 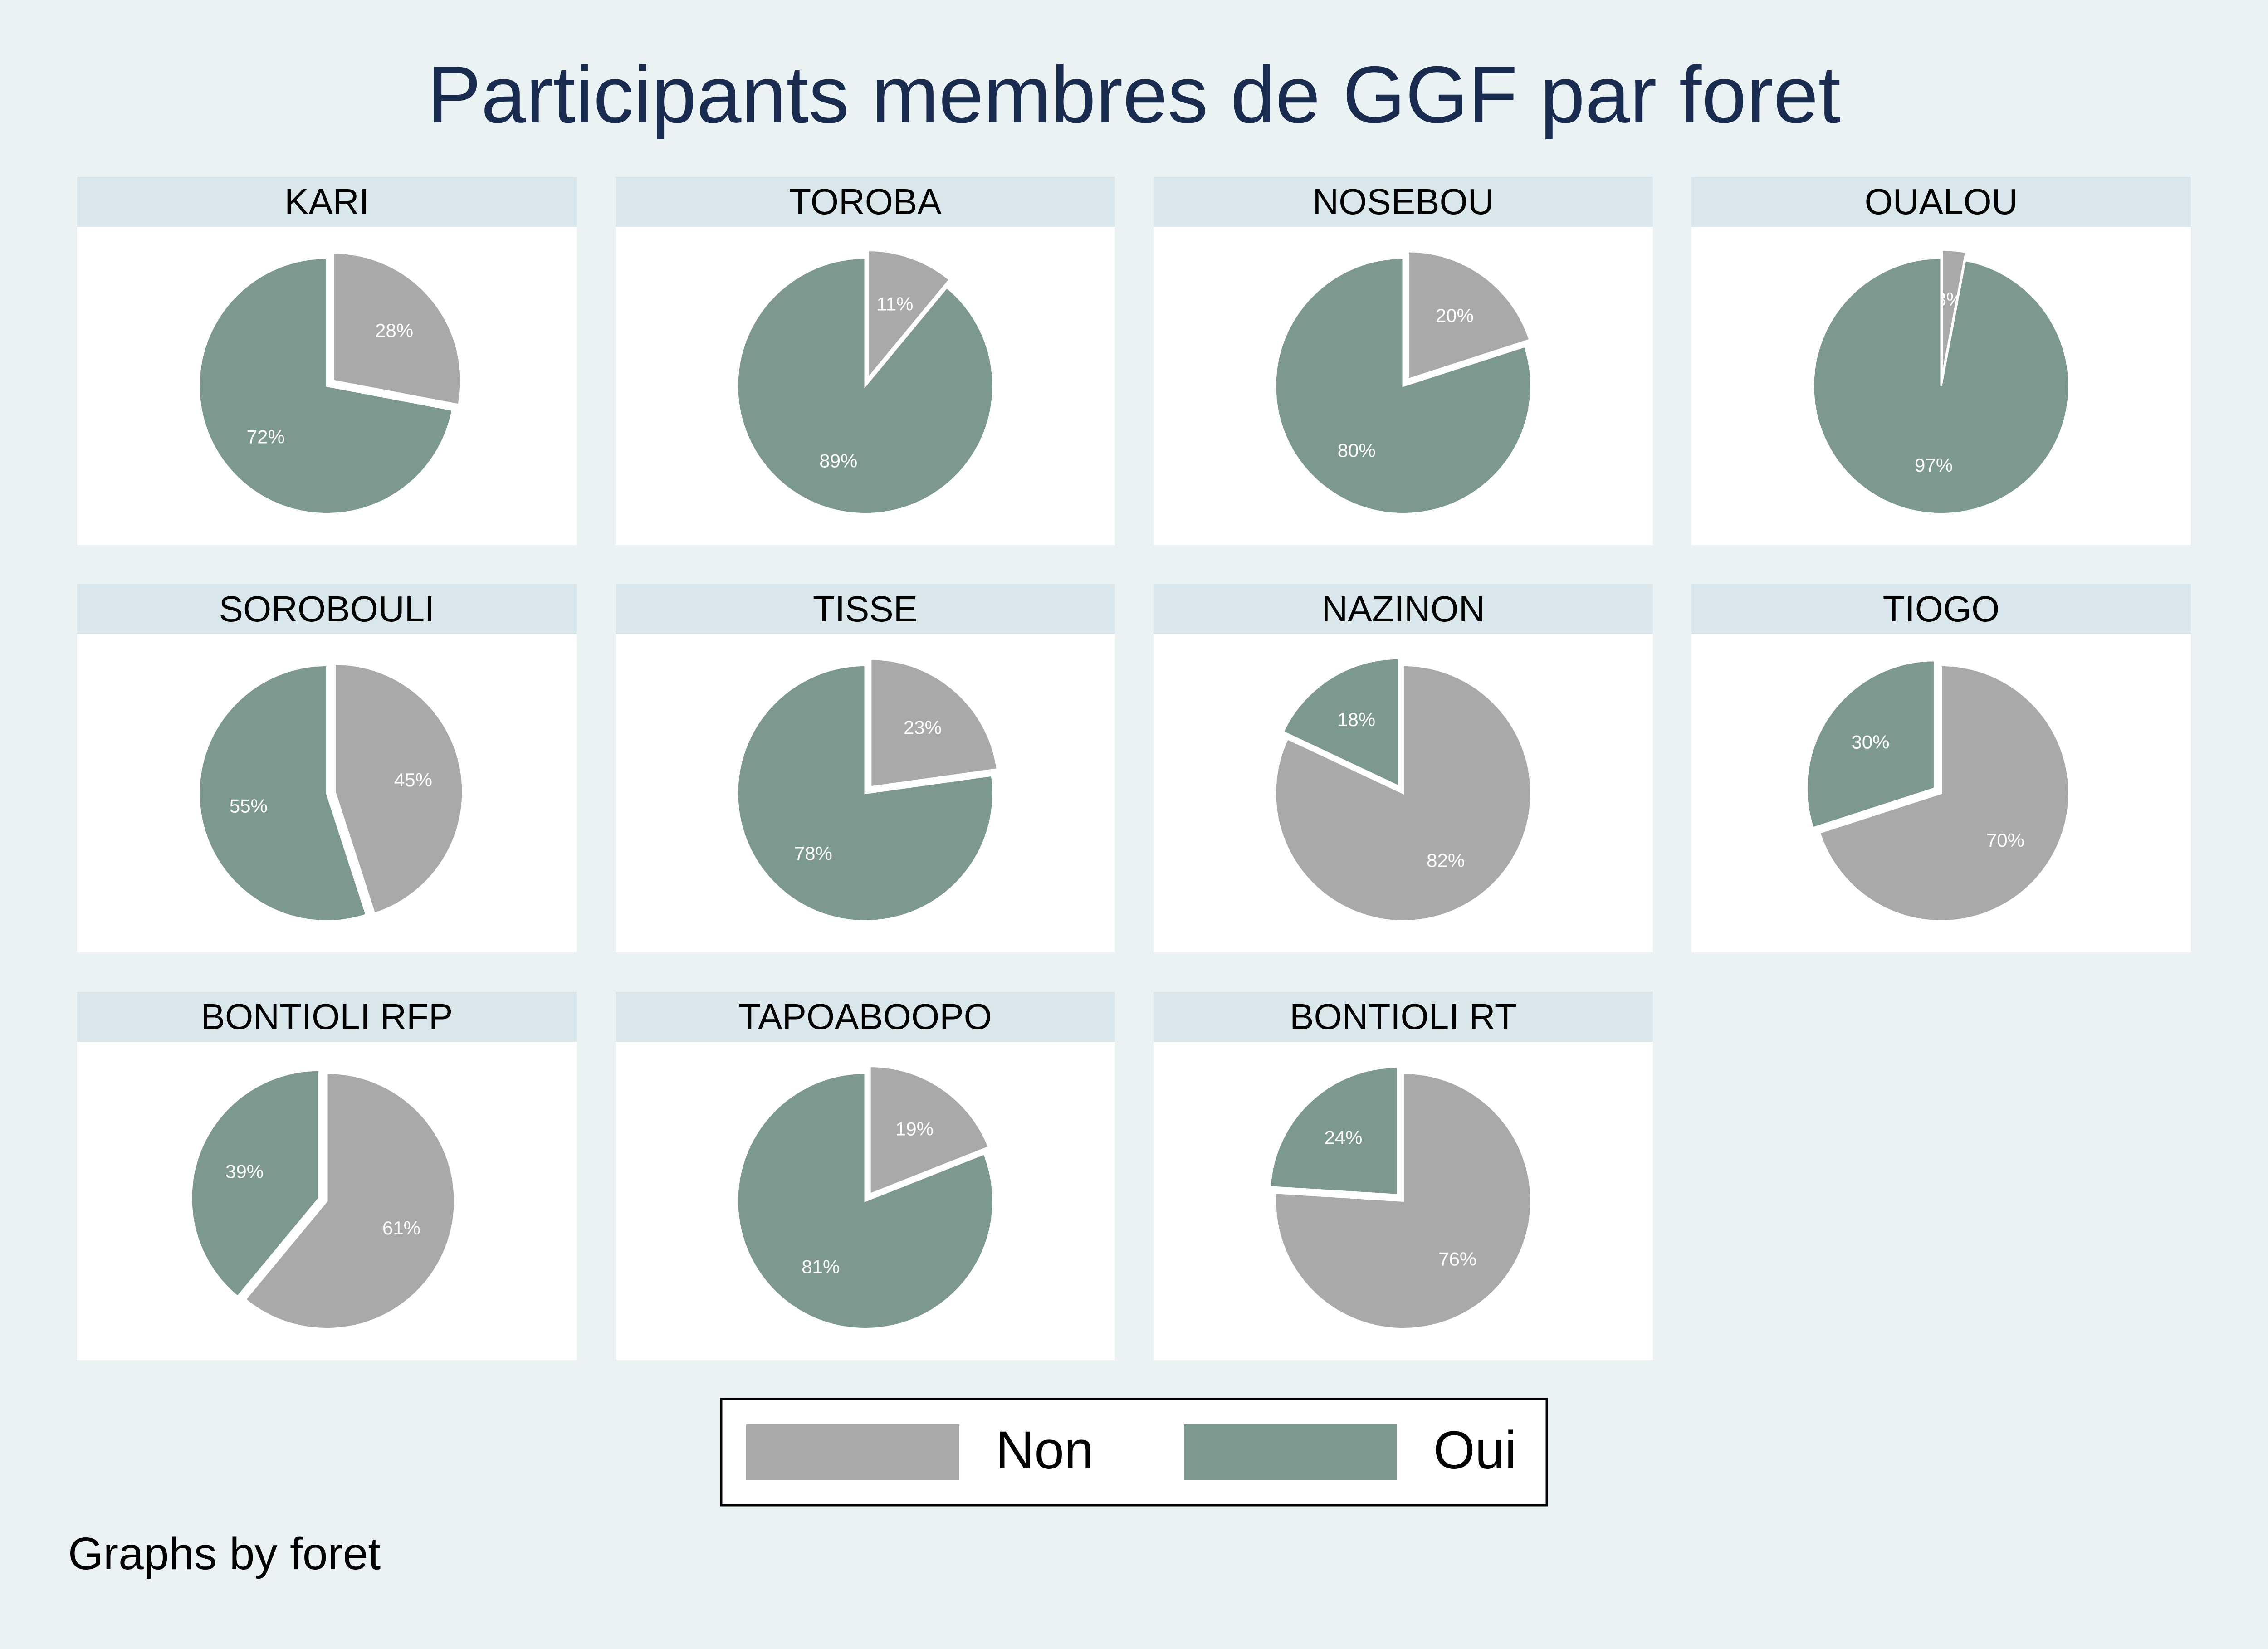 I want to click on pie-panel: SOROBOULI 45% 55%, so click(x=327, y=768).